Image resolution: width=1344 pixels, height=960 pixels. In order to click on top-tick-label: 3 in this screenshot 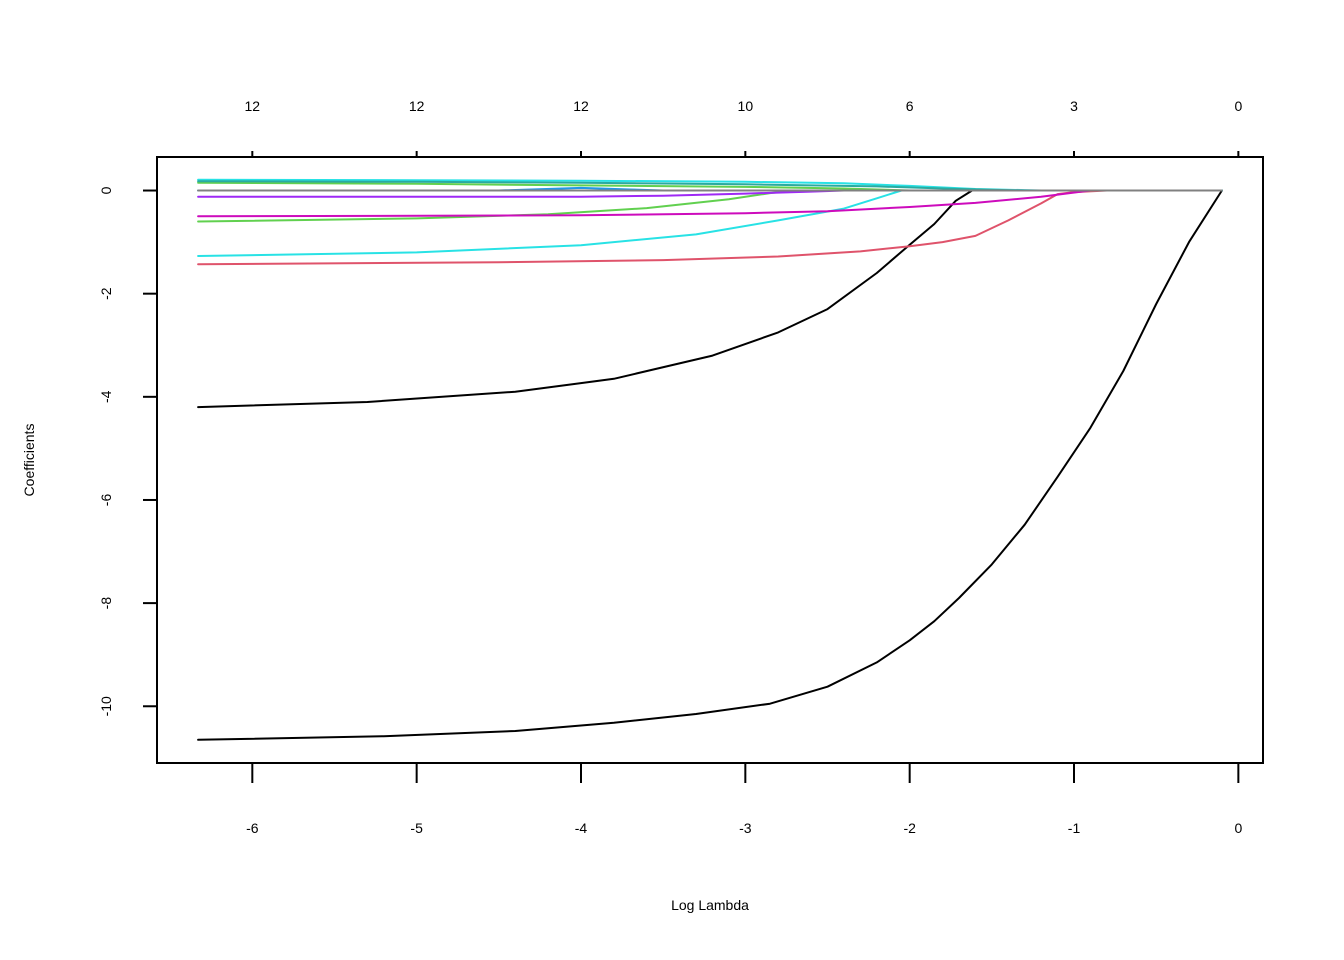, I will do `click(1074, 106)`.